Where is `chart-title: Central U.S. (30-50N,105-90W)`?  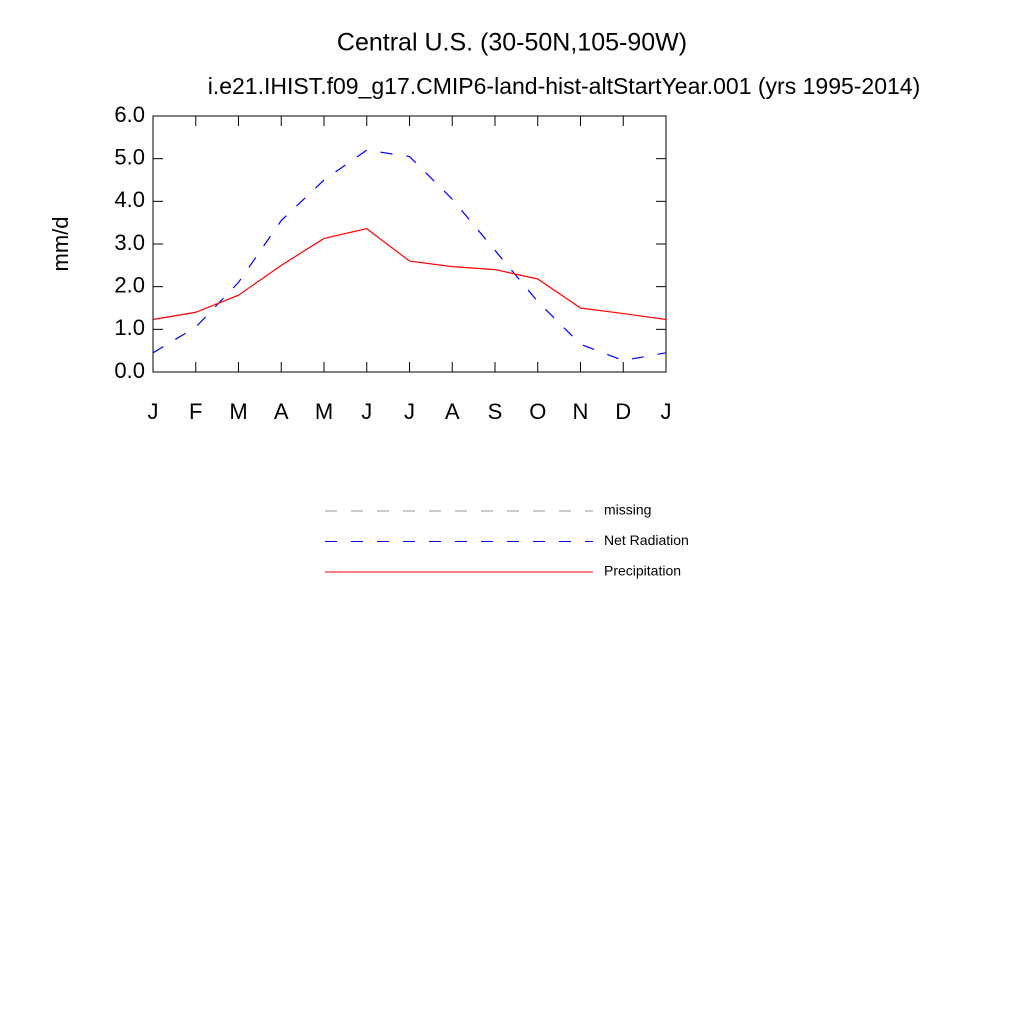
chart-title: Central U.S. (30-50N,105-90W) is located at coordinates (512, 43).